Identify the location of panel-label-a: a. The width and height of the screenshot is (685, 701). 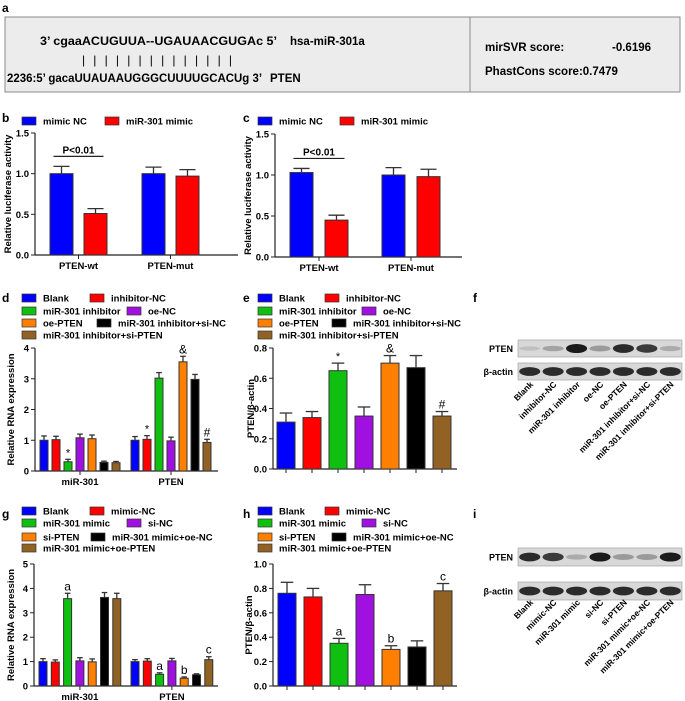
(5, 8).